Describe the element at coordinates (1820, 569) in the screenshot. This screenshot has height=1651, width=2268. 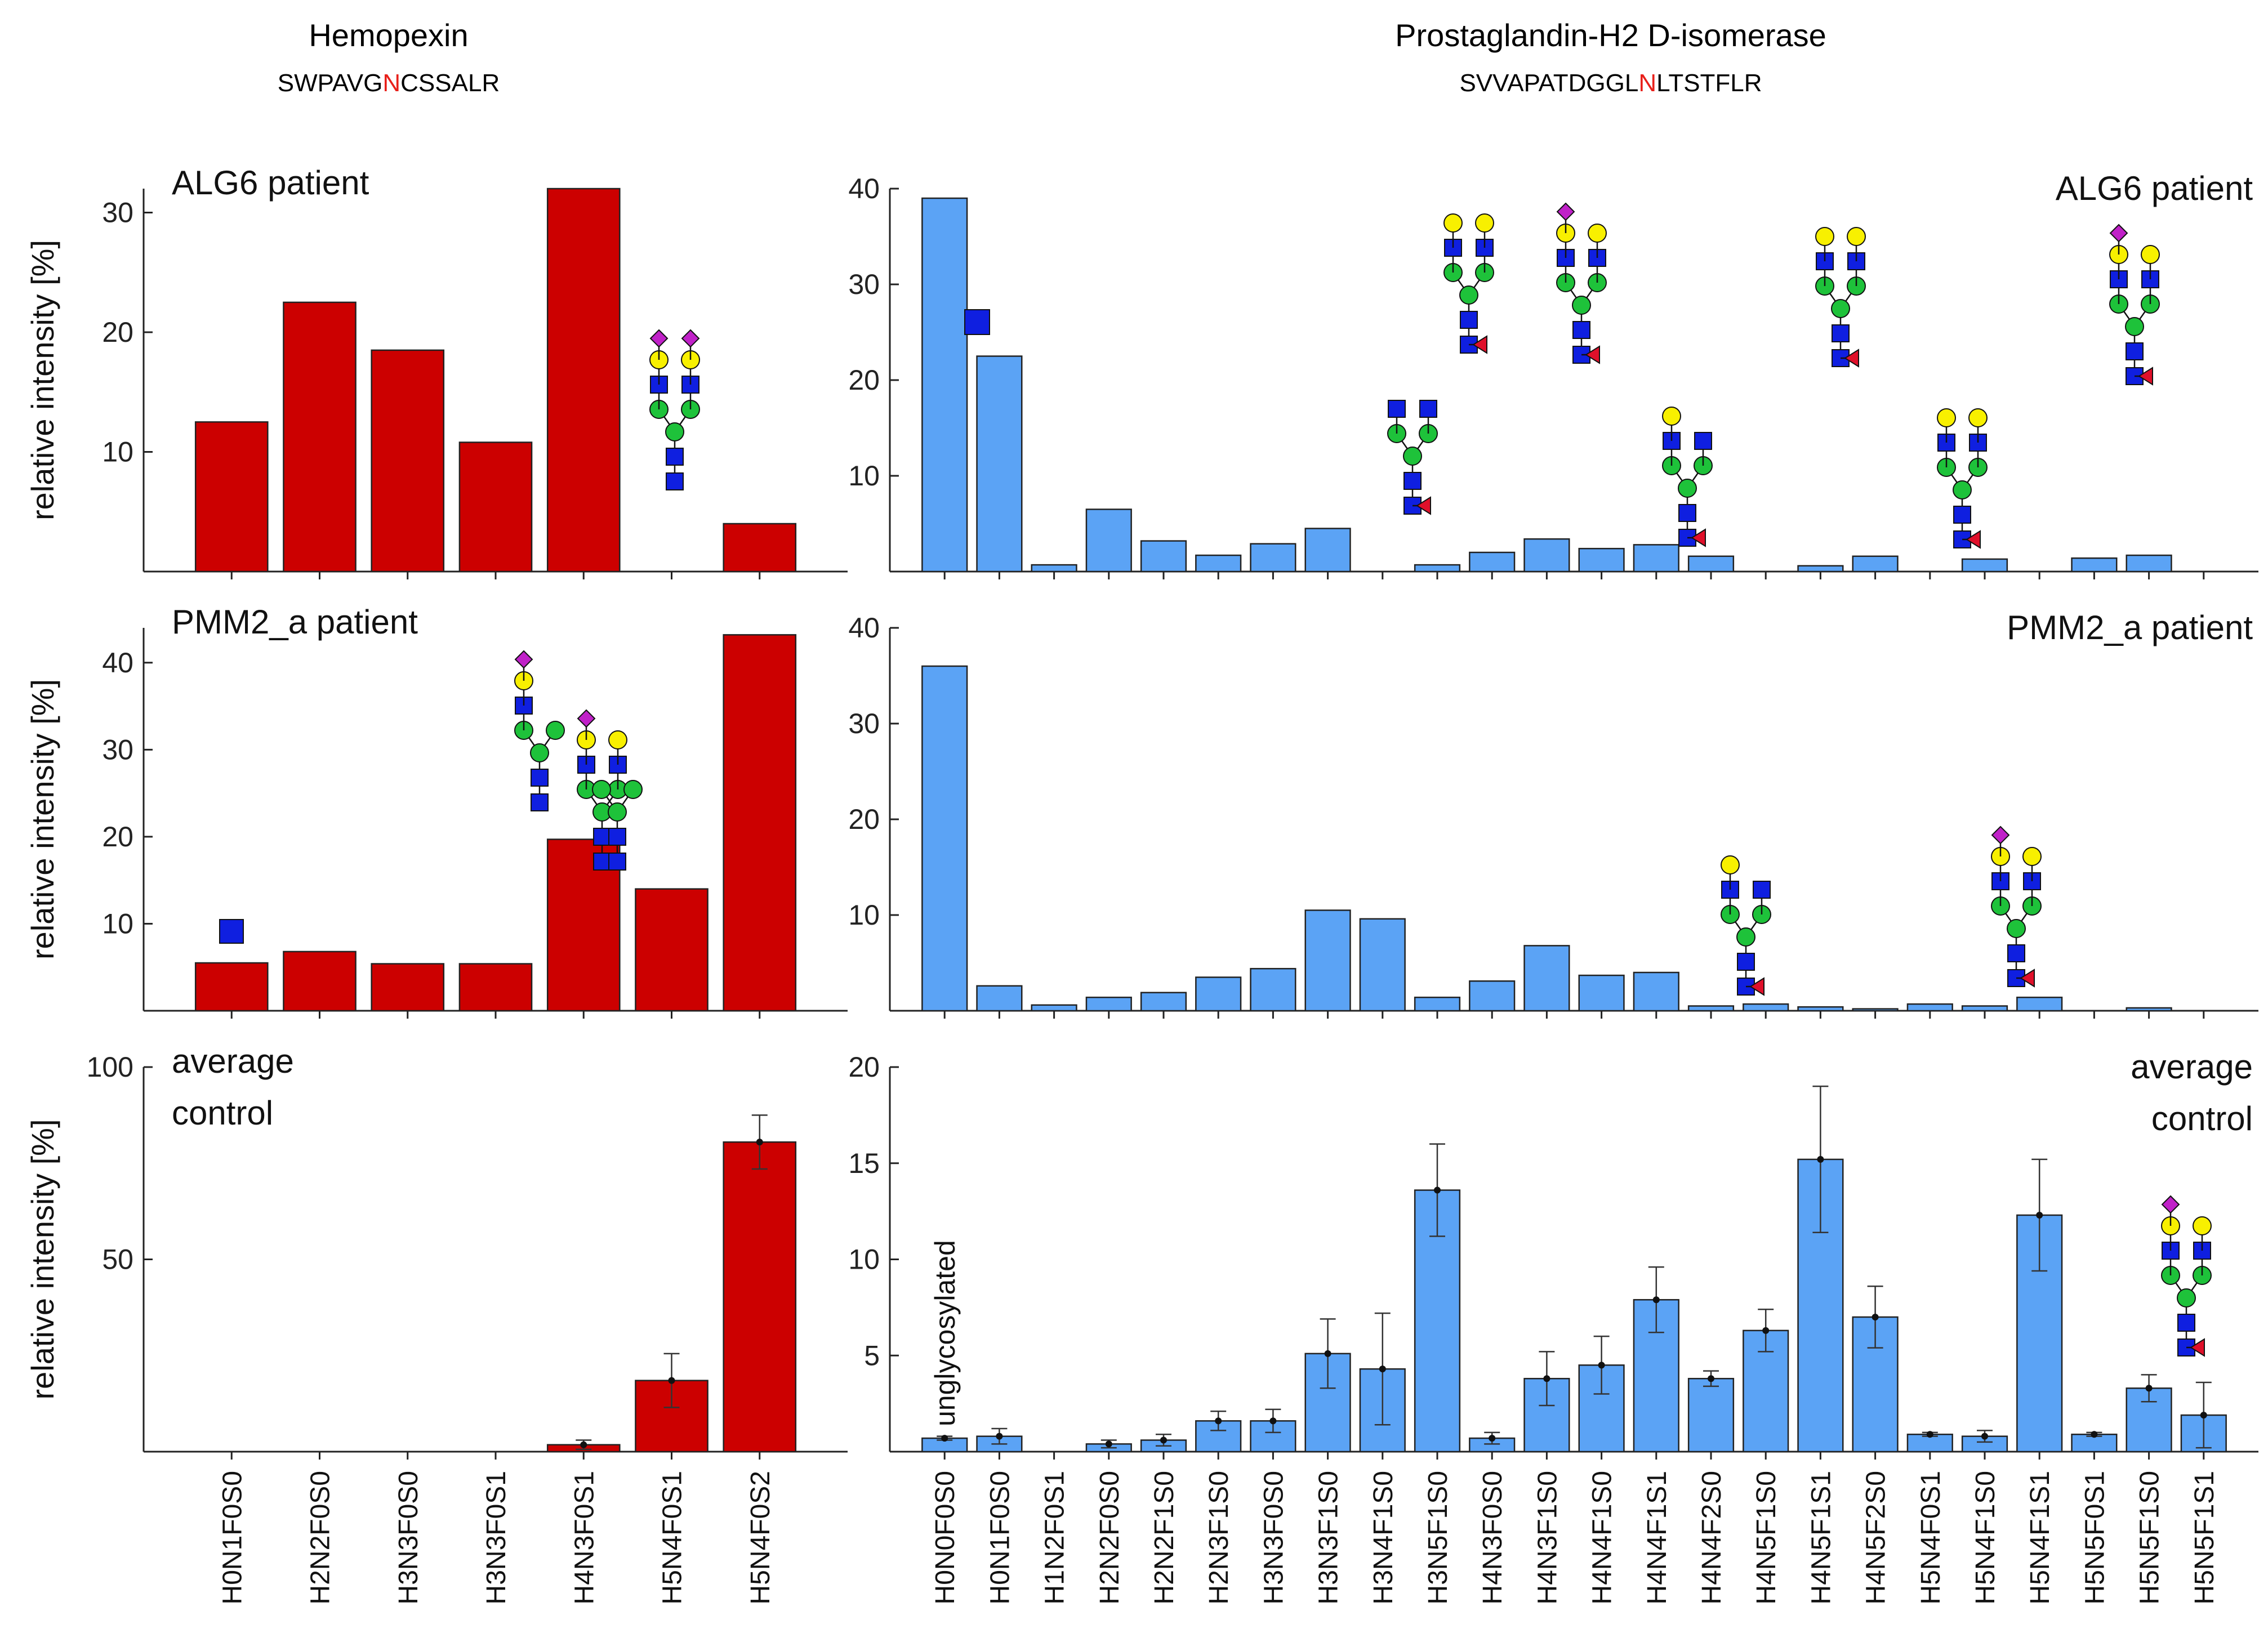
I see `bar-H4N5F1S1` at that location.